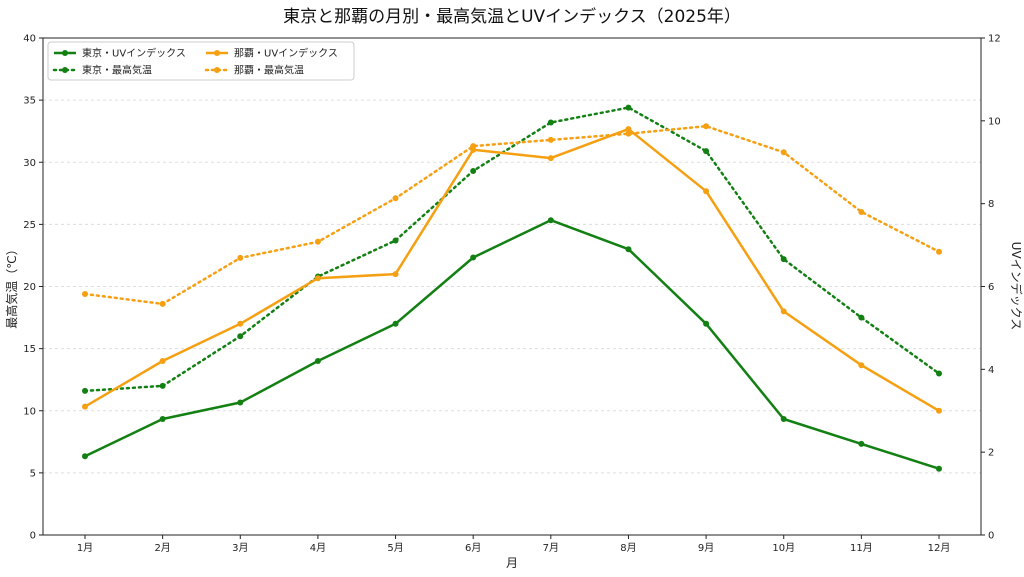 The image size is (1024, 577). I want to click on x-tick-label: 7月, so click(551, 548).